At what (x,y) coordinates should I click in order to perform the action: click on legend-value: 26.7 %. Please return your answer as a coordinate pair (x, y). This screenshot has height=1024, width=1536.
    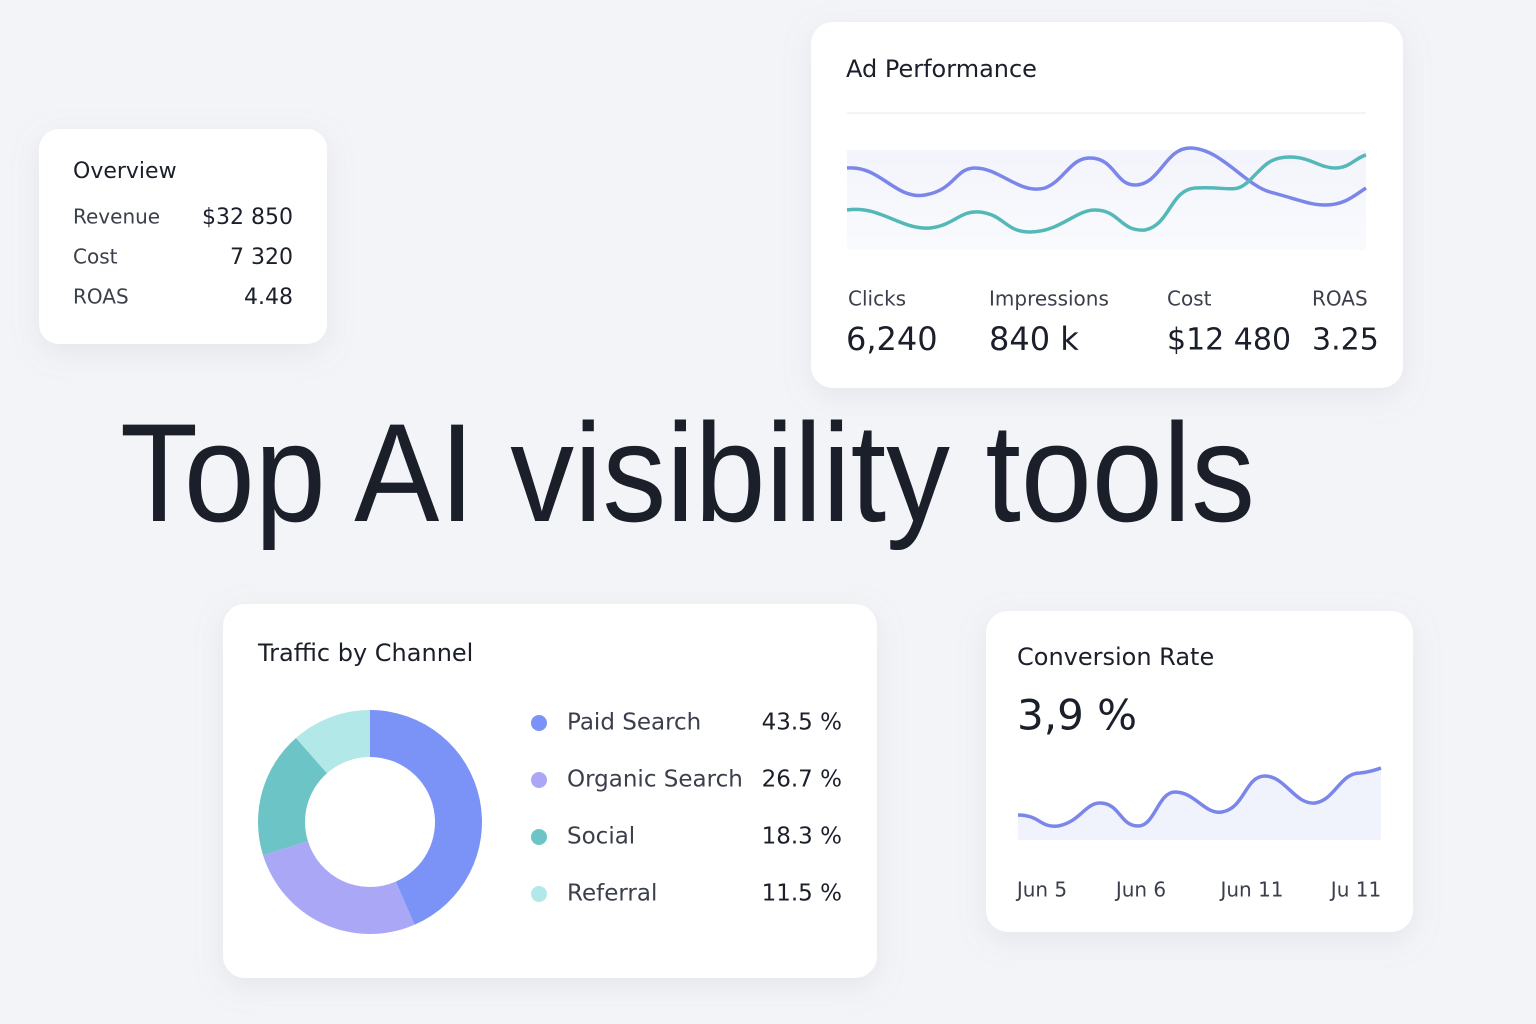
    Looking at the image, I should click on (802, 780).